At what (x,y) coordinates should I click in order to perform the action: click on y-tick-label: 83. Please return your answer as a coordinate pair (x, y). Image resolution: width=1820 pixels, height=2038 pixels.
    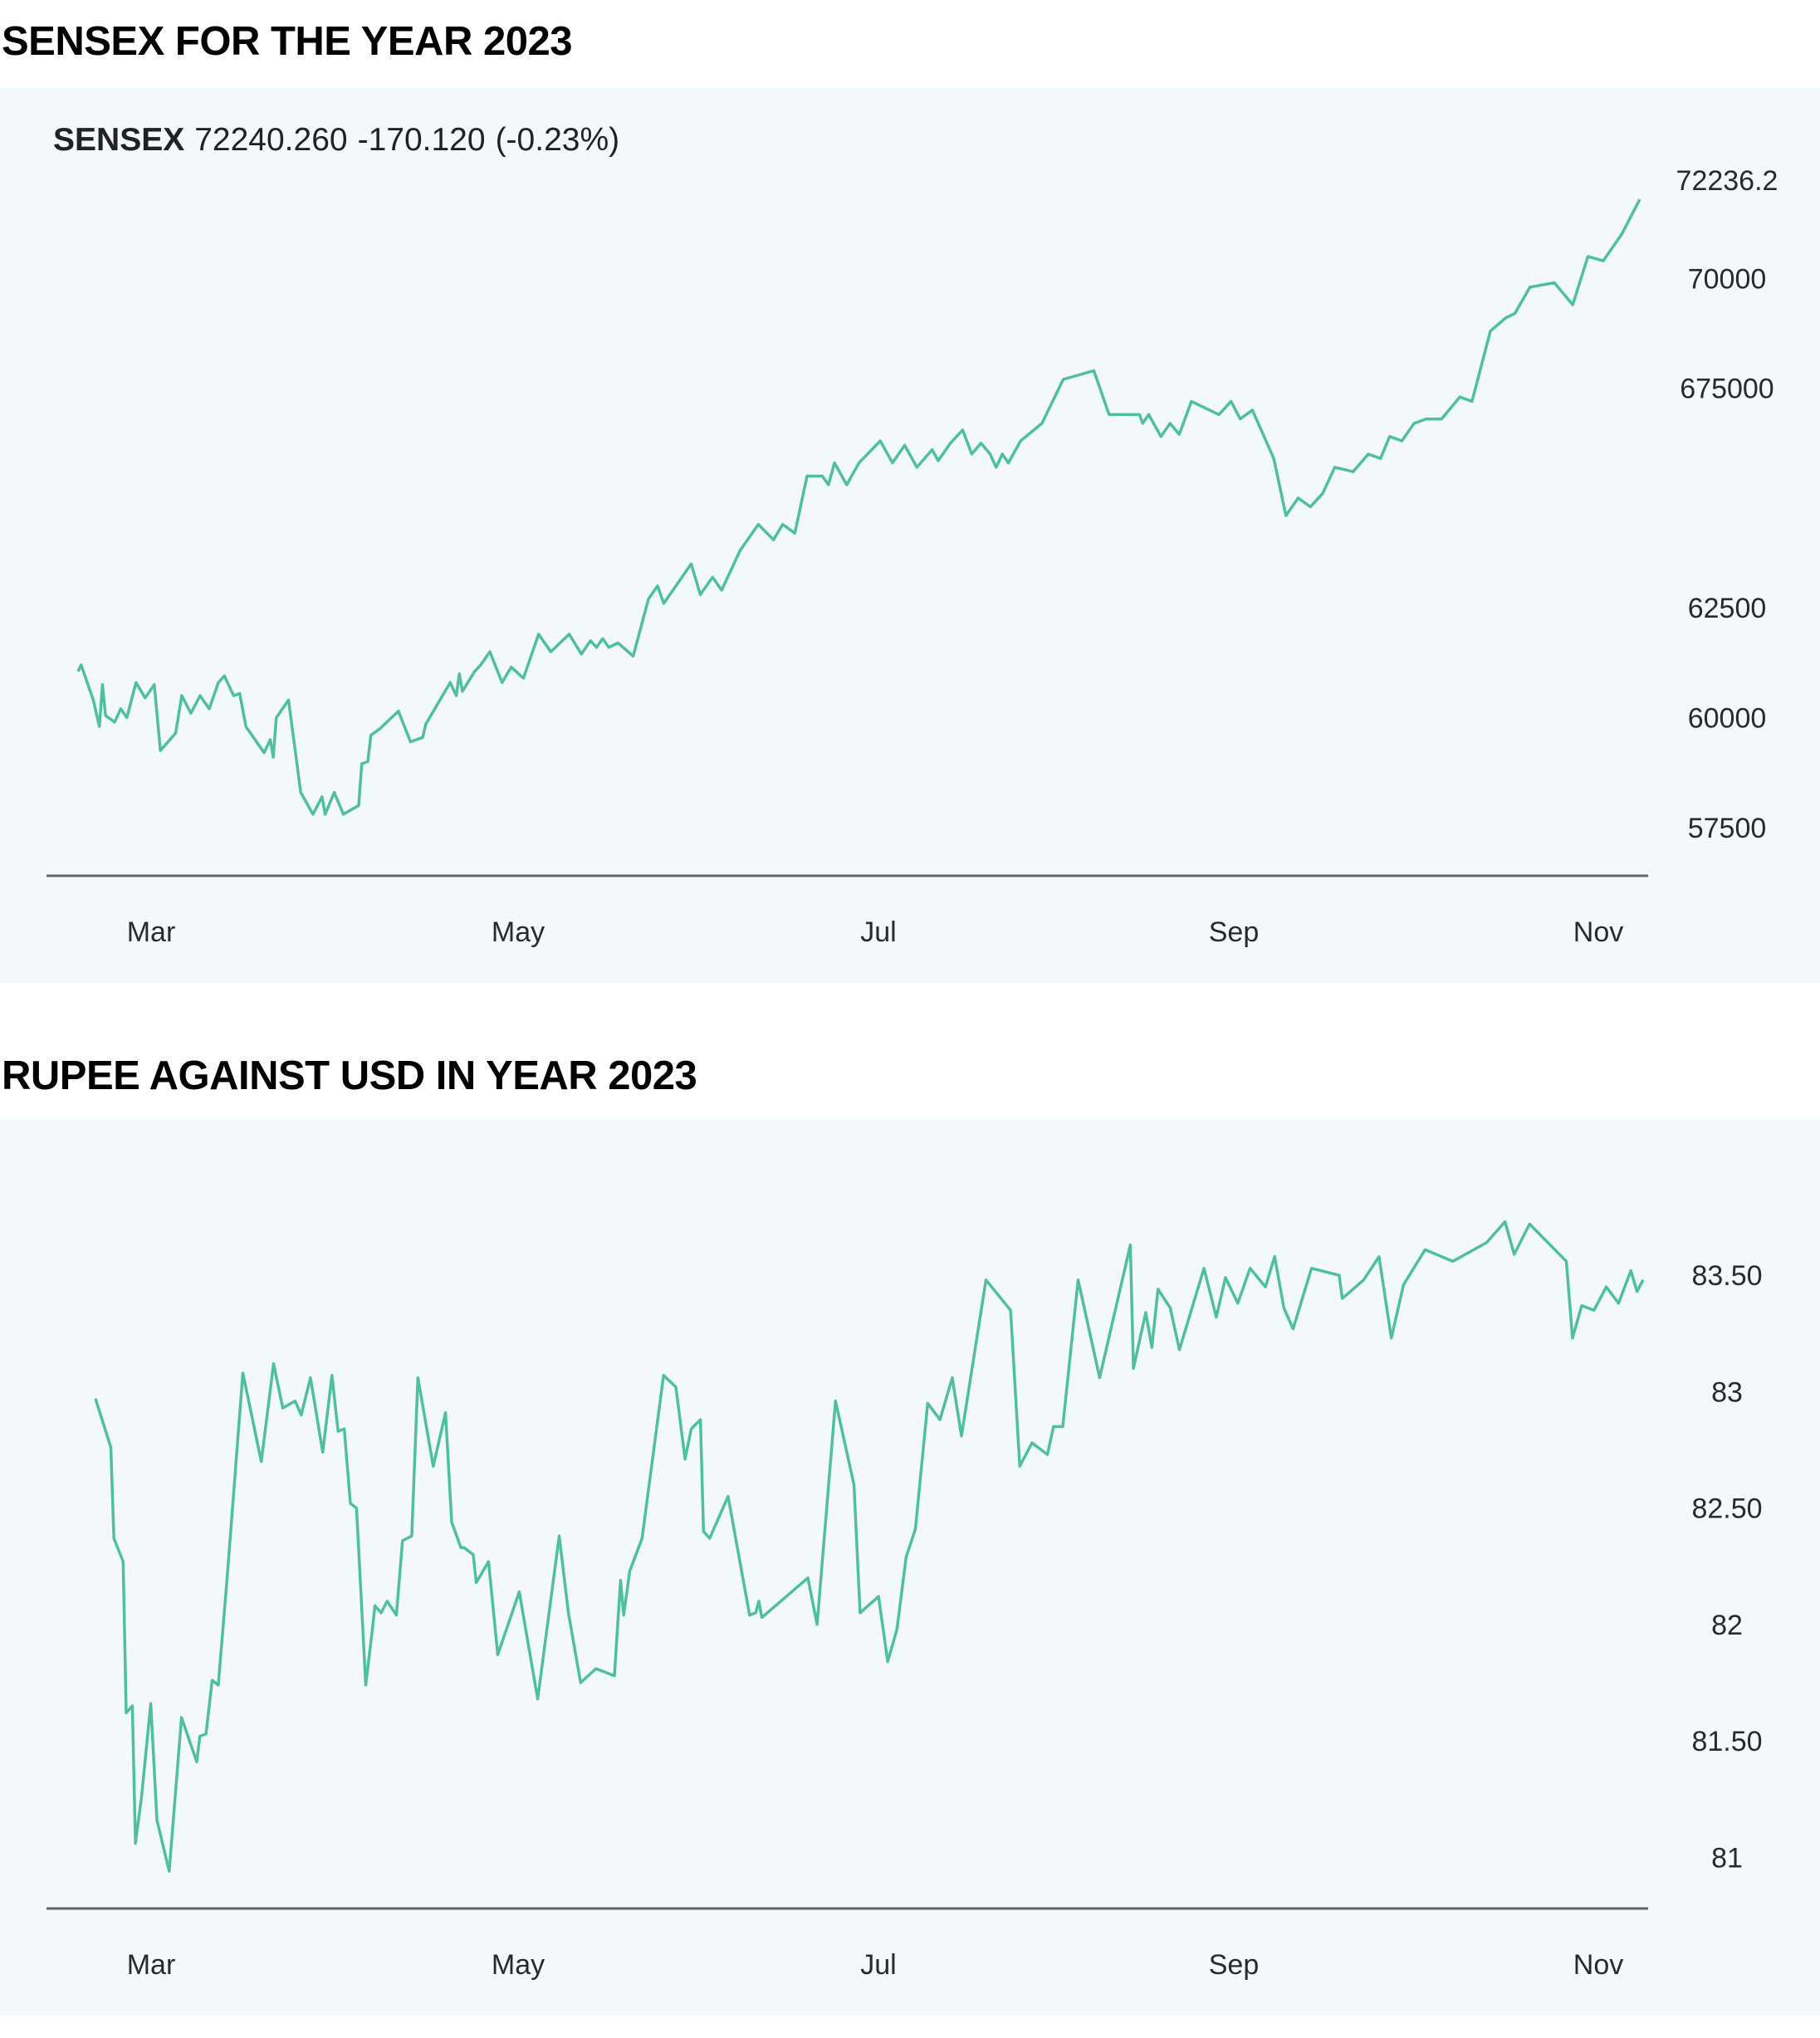
    Looking at the image, I should click on (1727, 1392).